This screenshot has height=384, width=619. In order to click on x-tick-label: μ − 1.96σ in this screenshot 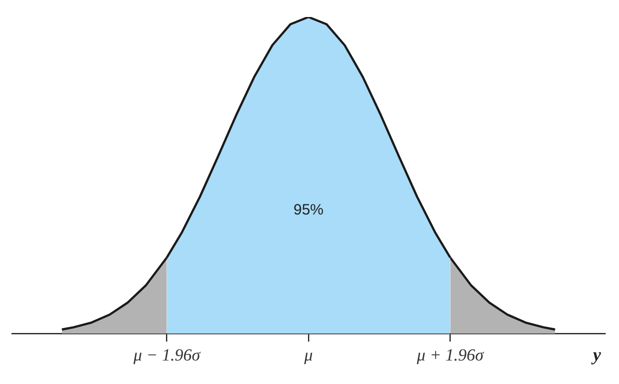, I will do `click(166, 354)`.